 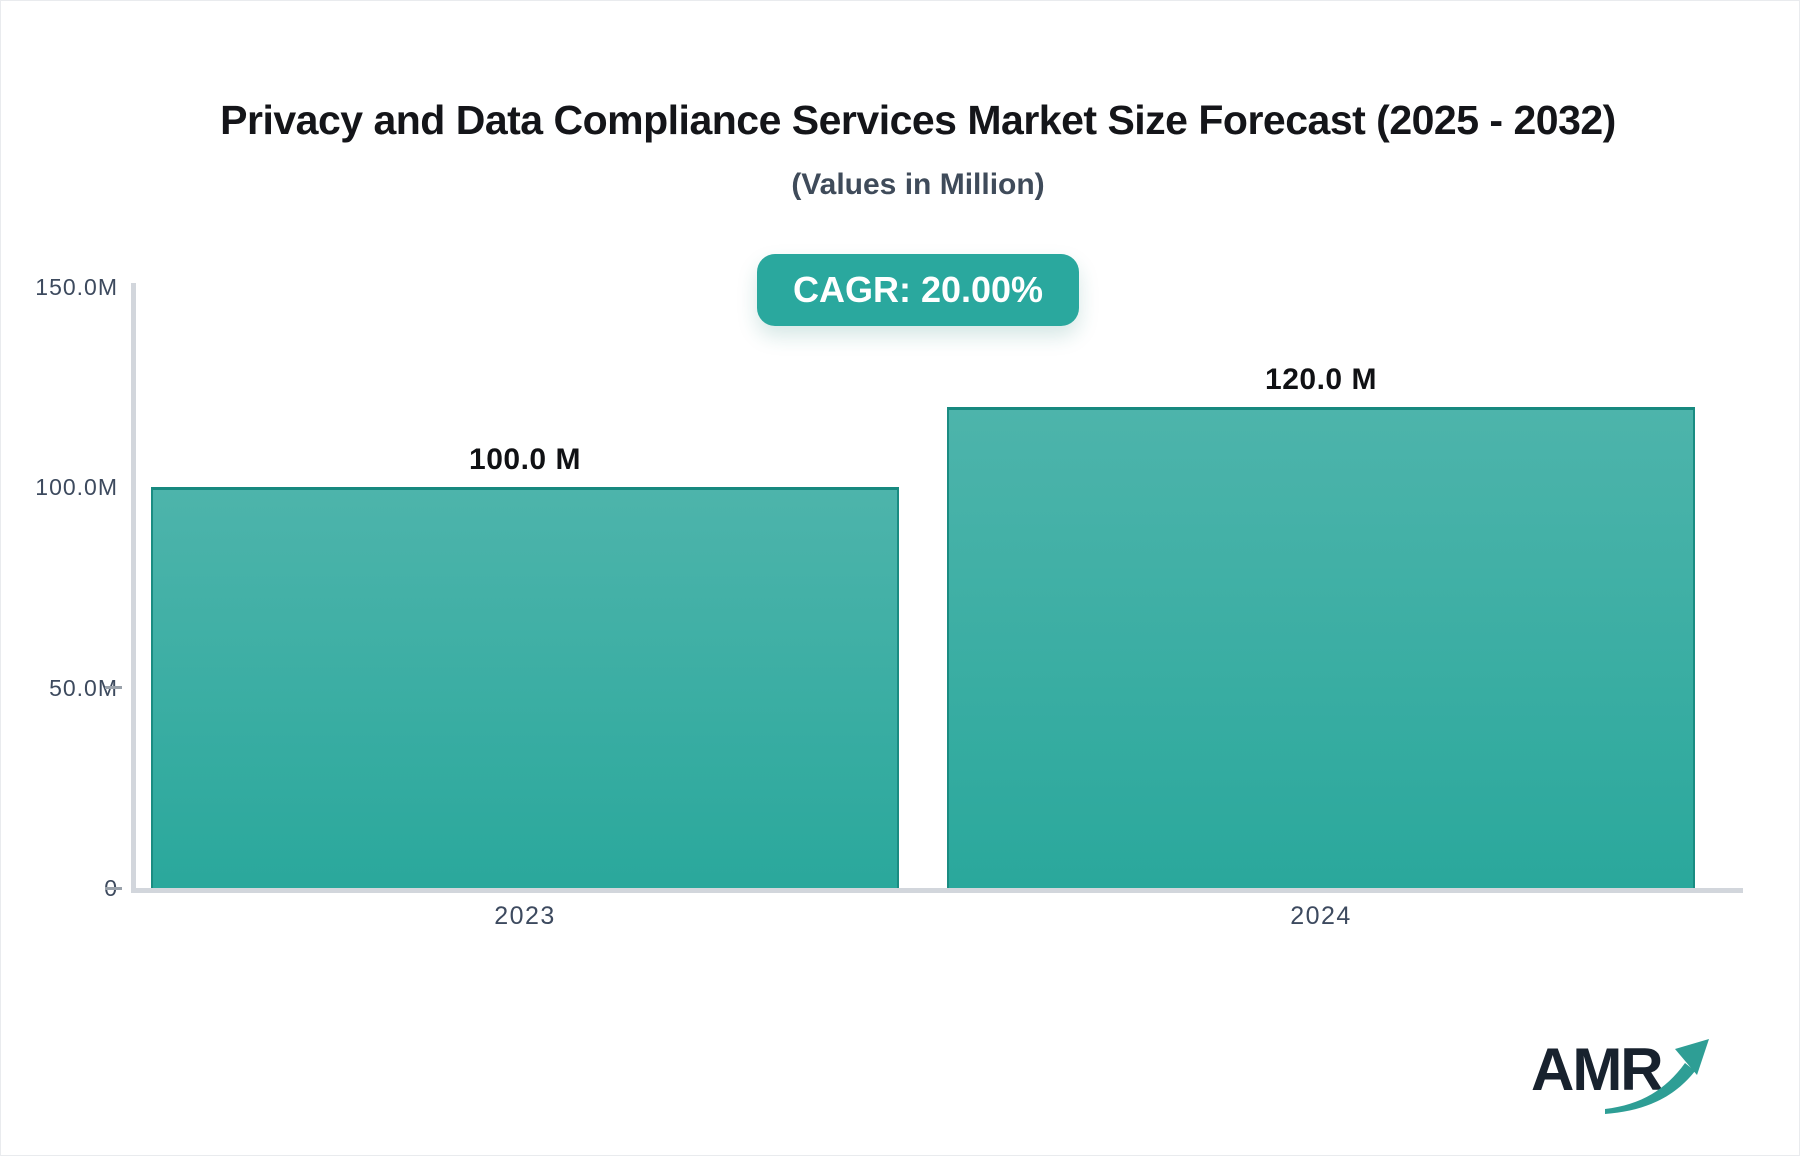 I want to click on y-axis-label: 50.0M, so click(x=83, y=687).